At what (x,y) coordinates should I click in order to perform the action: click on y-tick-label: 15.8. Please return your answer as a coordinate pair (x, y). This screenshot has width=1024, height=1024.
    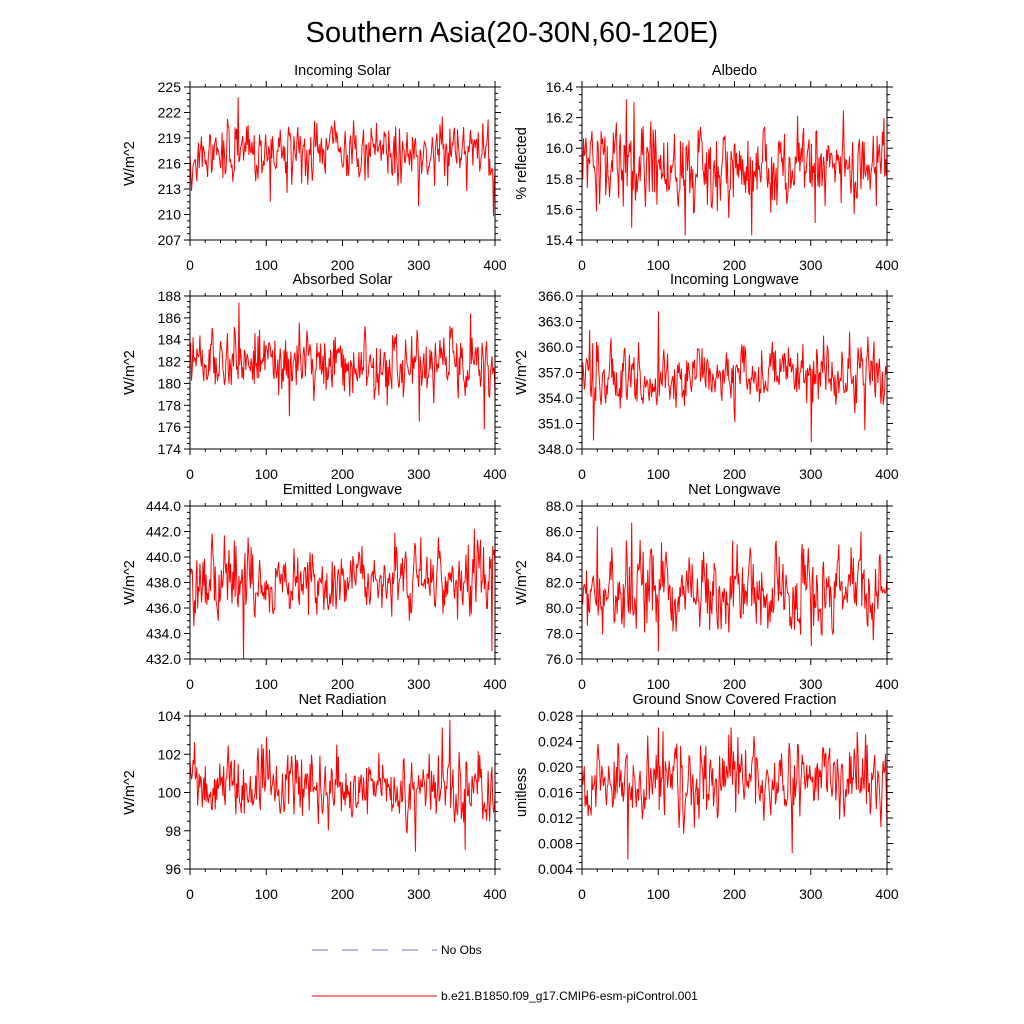
    Looking at the image, I should click on (559, 179).